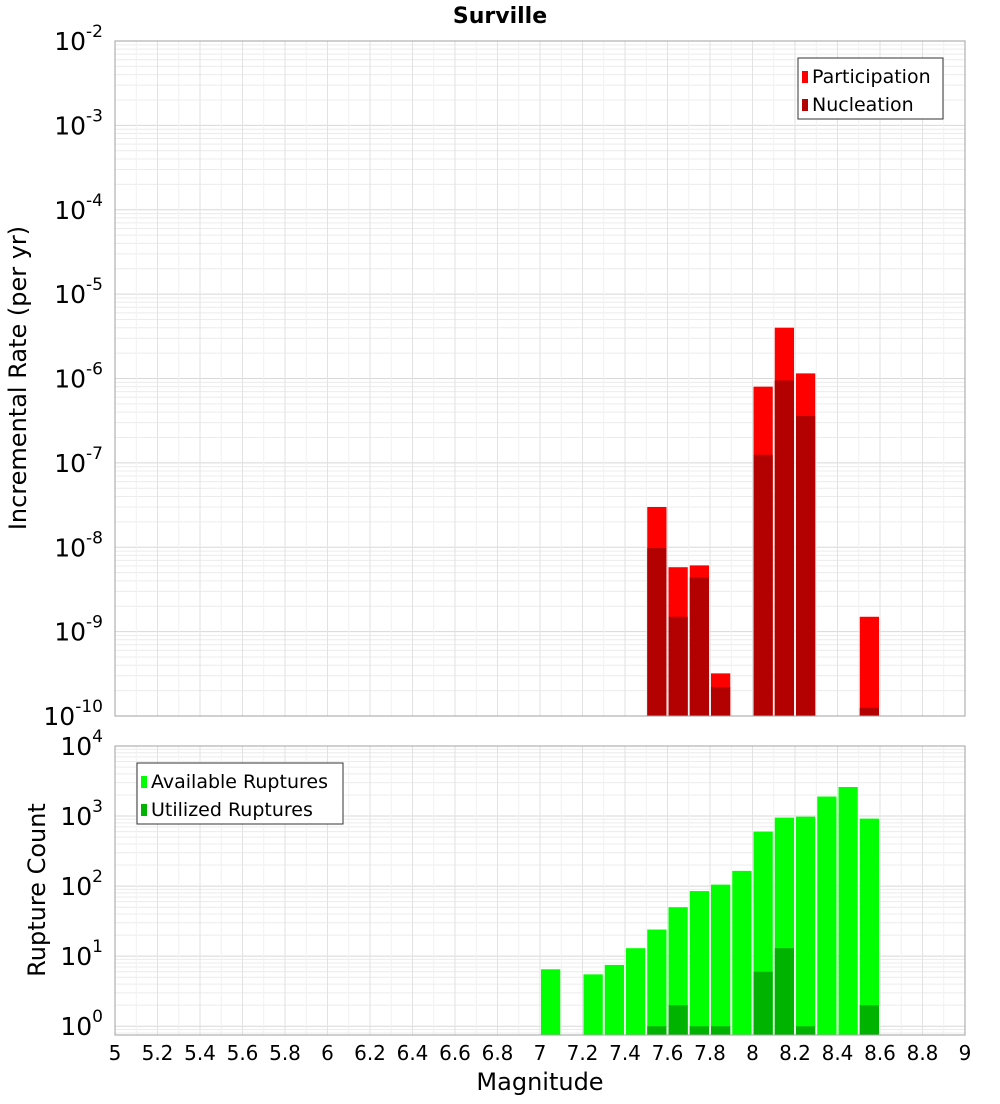 The width and height of the screenshot is (1000, 1104). Describe the element at coordinates (81, 1024) in the screenshot. I see `bottom-y-tick-label: 10⁰` at that location.